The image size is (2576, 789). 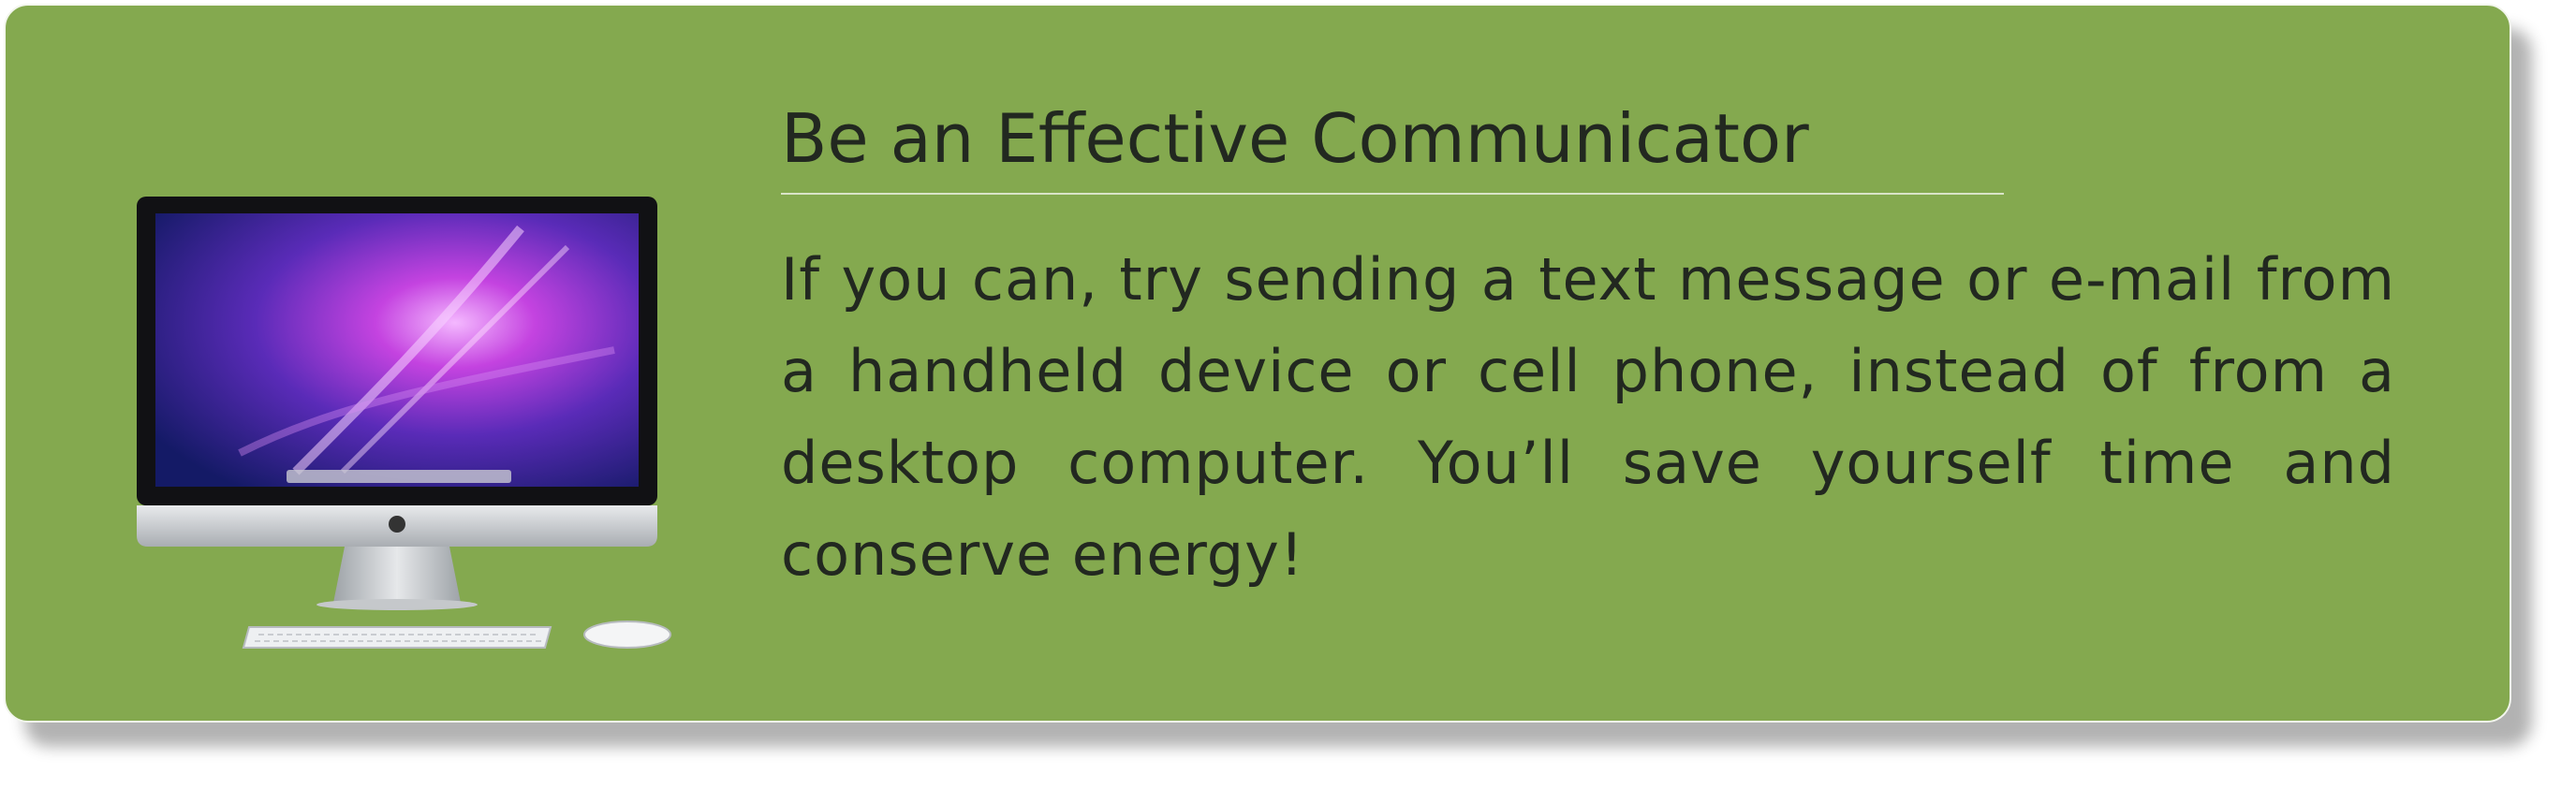 I want to click on card-heading: Be an Effective Communicator, so click(x=1295, y=138).